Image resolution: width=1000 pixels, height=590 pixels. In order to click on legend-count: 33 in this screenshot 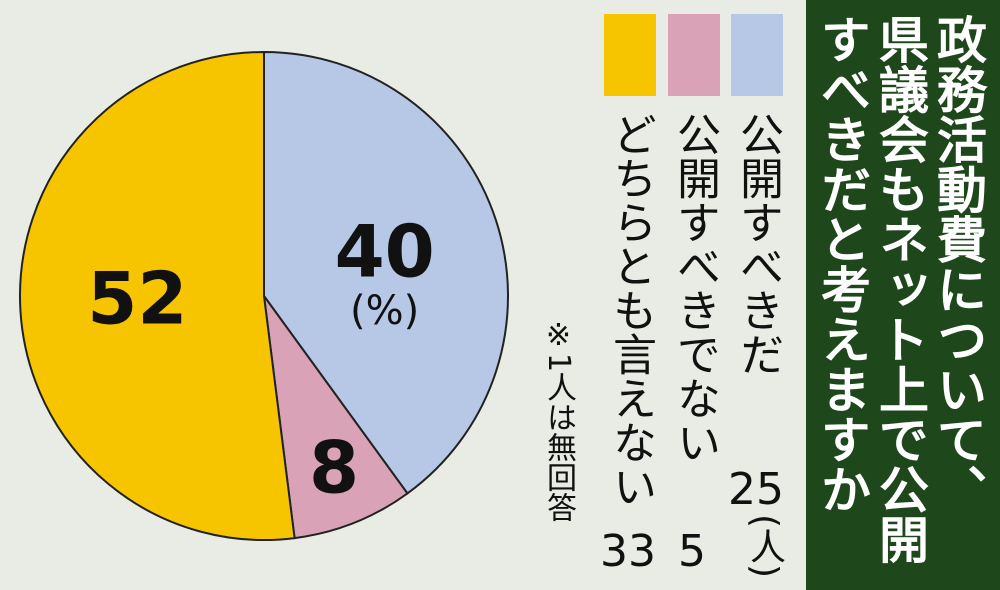, I will do `click(628, 551)`.